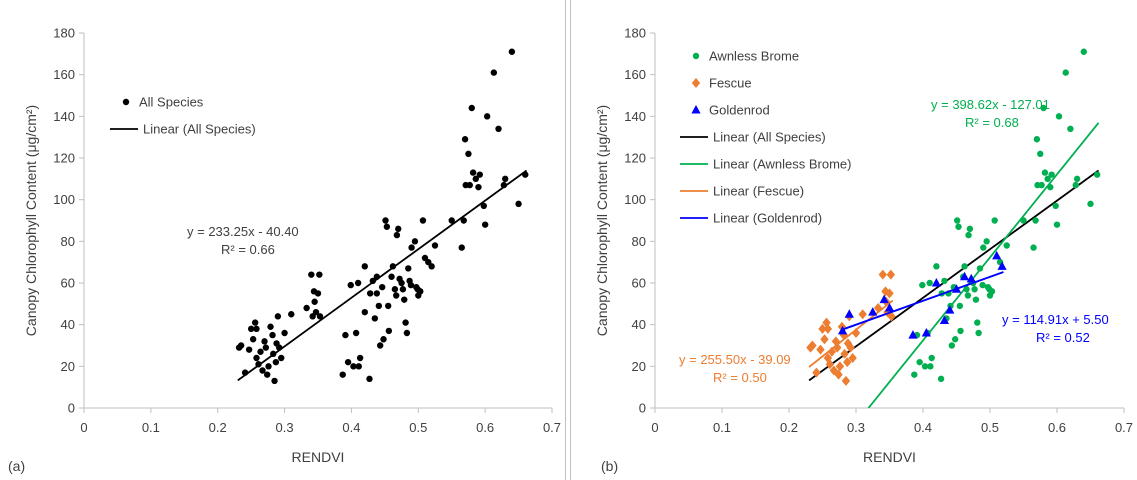 This screenshot has height=480, width=1137. I want to click on y-tick-label: 0, so click(642, 408).